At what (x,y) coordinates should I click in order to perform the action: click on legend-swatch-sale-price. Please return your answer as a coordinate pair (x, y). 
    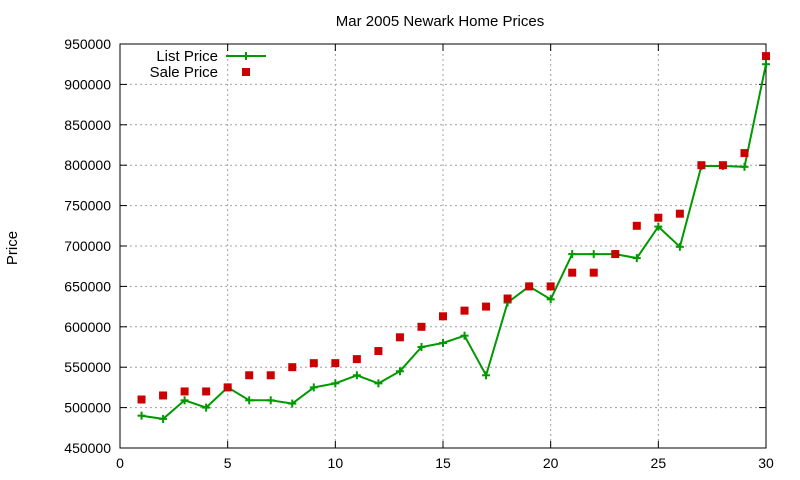
    Looking at the image, I should click on (246, 72).